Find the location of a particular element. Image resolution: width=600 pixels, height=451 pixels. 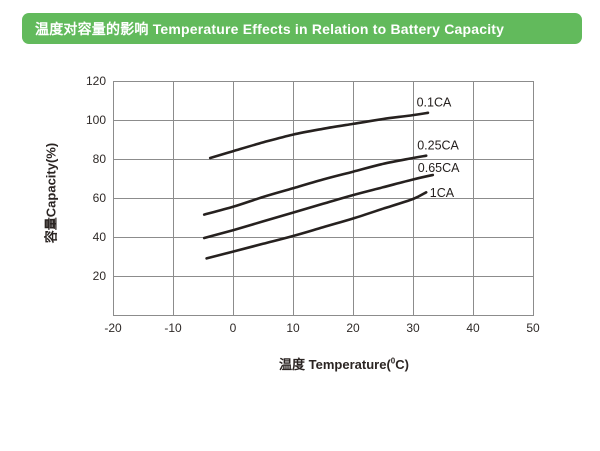

x-axis-title-suffix: C) is located at coordinates (402, 364).